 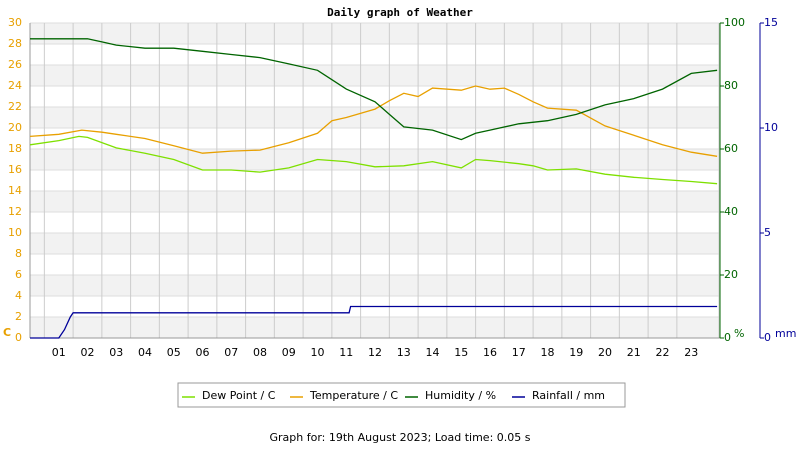 What do you see at coordinates (634, 352) in the screenshot?
I see `x-tick-label: 21` at bounding box center [634, 352].